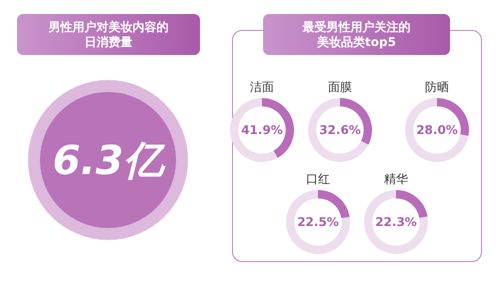  I want to click on text: 22.3%, so click(396, 222).